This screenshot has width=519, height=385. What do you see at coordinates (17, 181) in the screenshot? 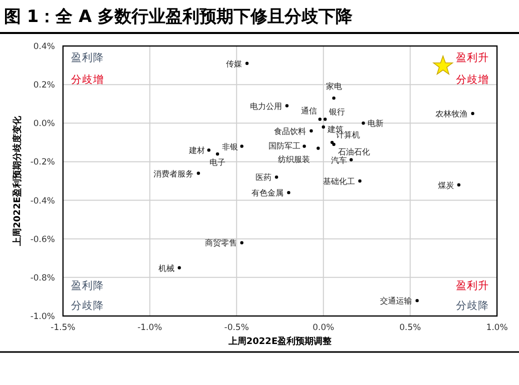
I see `y-axis-title: 上周2022E盈利预期分歧度变化` at bounding box center [17, 181].